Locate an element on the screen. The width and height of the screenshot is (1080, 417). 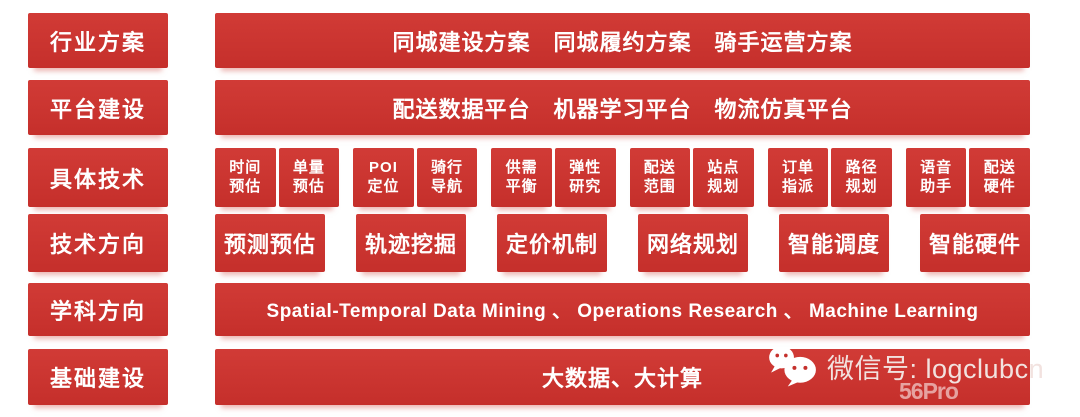
tech-chip: 时间 预估 is located at coordinates (245, 177).